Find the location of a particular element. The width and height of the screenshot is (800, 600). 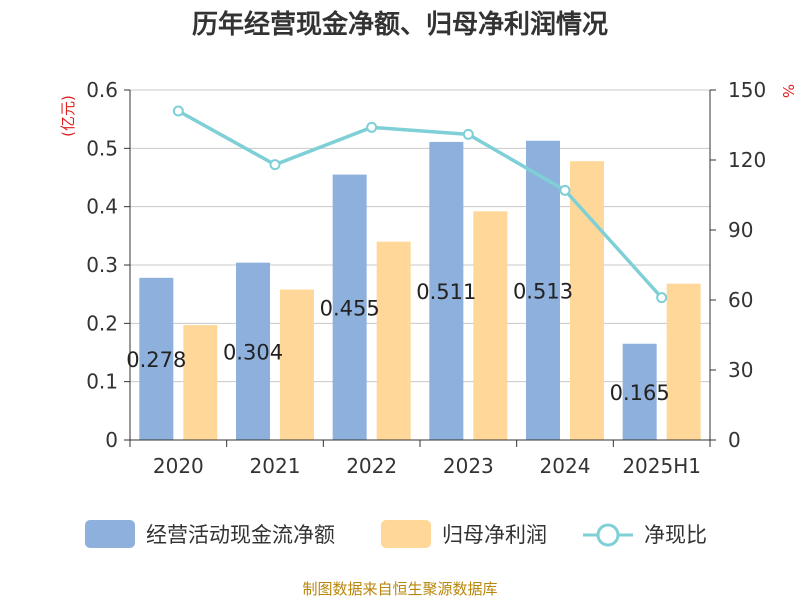

right-tick-label: 150 is located at coordinates (747, 90).